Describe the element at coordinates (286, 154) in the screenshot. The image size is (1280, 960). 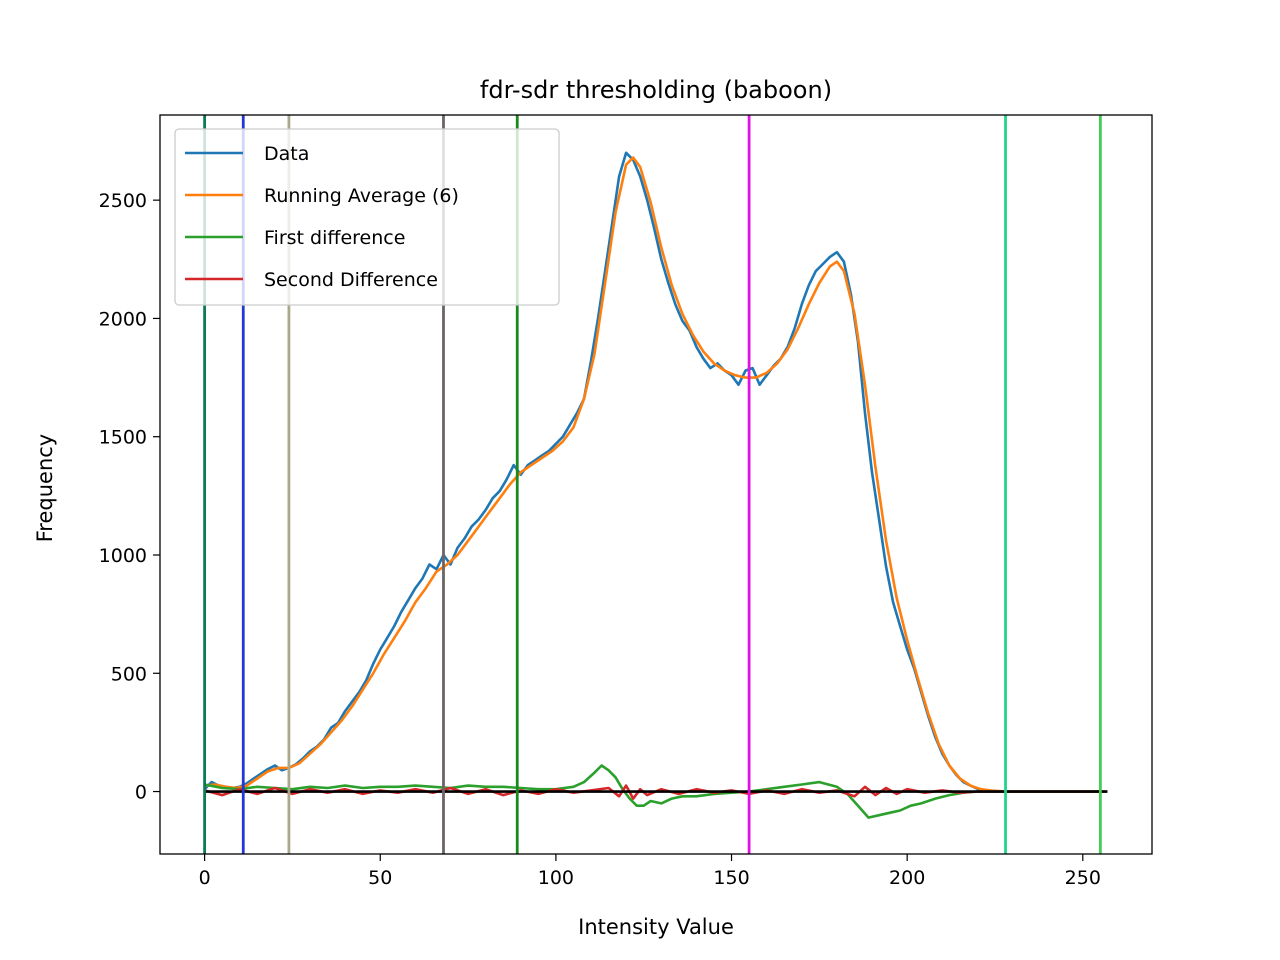
I see `legend-label-0: Data` at that location.